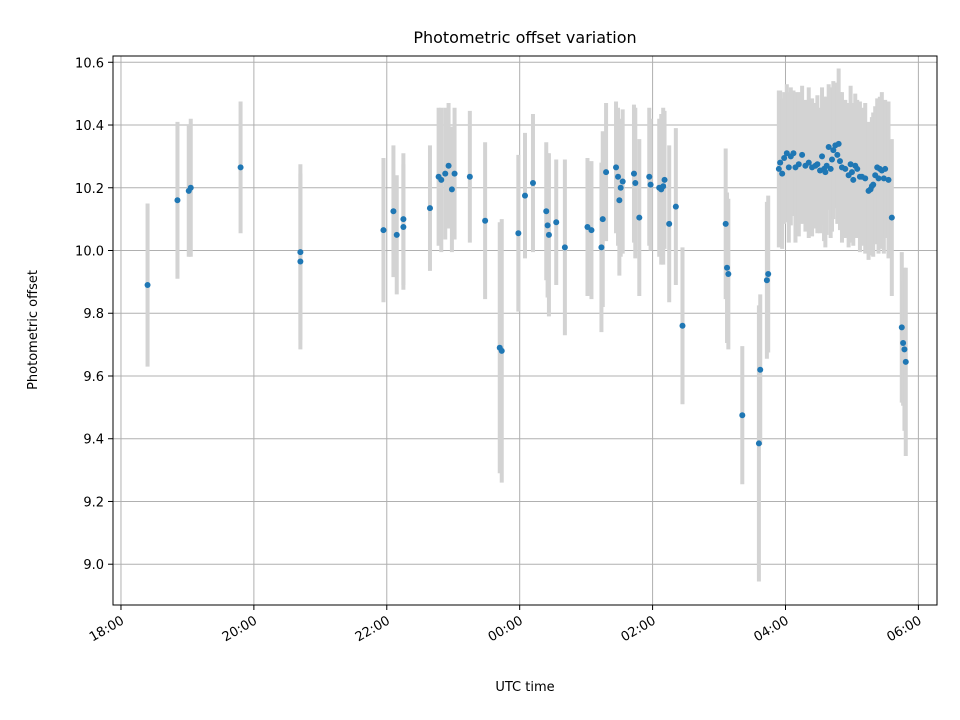 Image resolution: width=960 pixels, height=720 pixels. What do you see at coordinates (93, 440) in the screenshot?
I see `y-tick-label: 9.4` at bounding box center [93, 440].